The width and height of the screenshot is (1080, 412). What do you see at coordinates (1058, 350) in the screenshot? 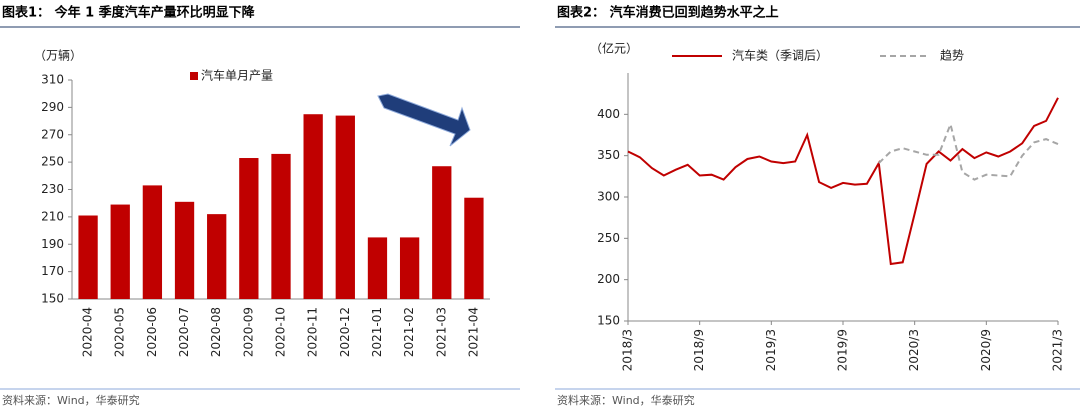
I see `x-tick-label: 2021/3` at bounding box center [1058, 350].